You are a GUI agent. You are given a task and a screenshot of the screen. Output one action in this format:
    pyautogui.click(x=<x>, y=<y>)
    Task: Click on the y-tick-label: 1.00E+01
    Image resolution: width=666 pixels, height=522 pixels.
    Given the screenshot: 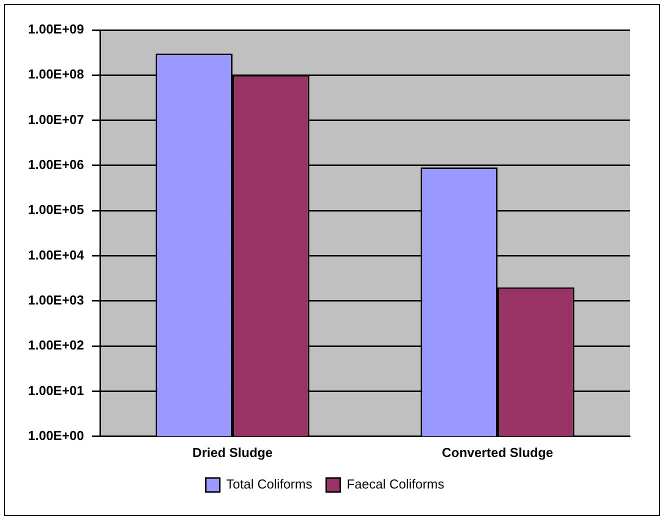 What is the action you would take?
    pyautogui.click(x=56, y=390)
    